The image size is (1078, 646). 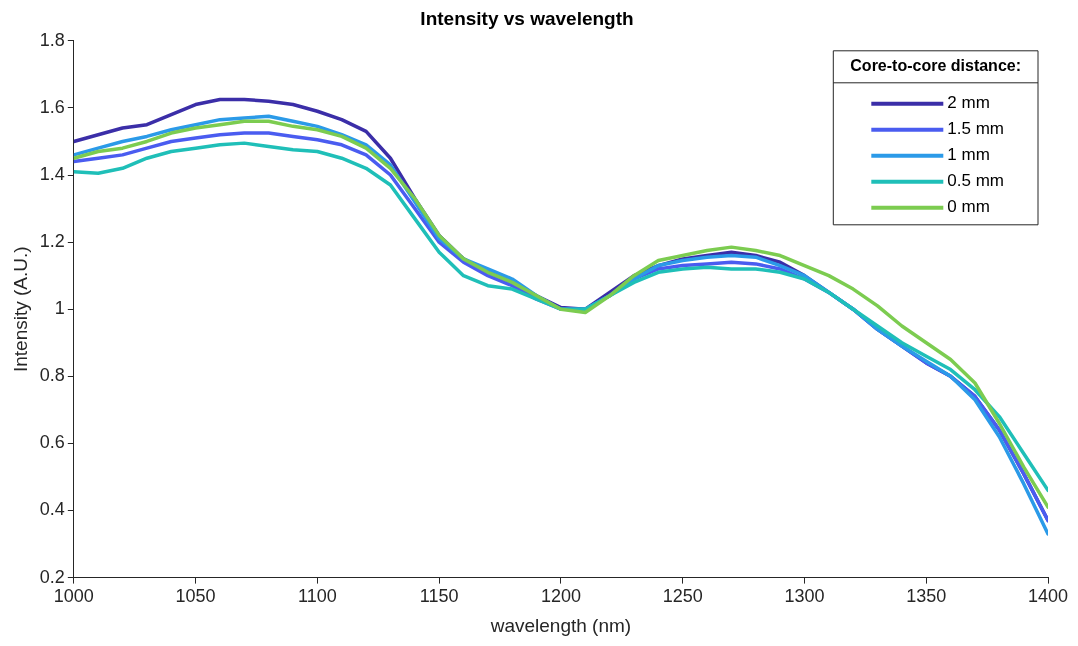 I want to click on y-tick-label: 0.6, so click(x=52, y=442).